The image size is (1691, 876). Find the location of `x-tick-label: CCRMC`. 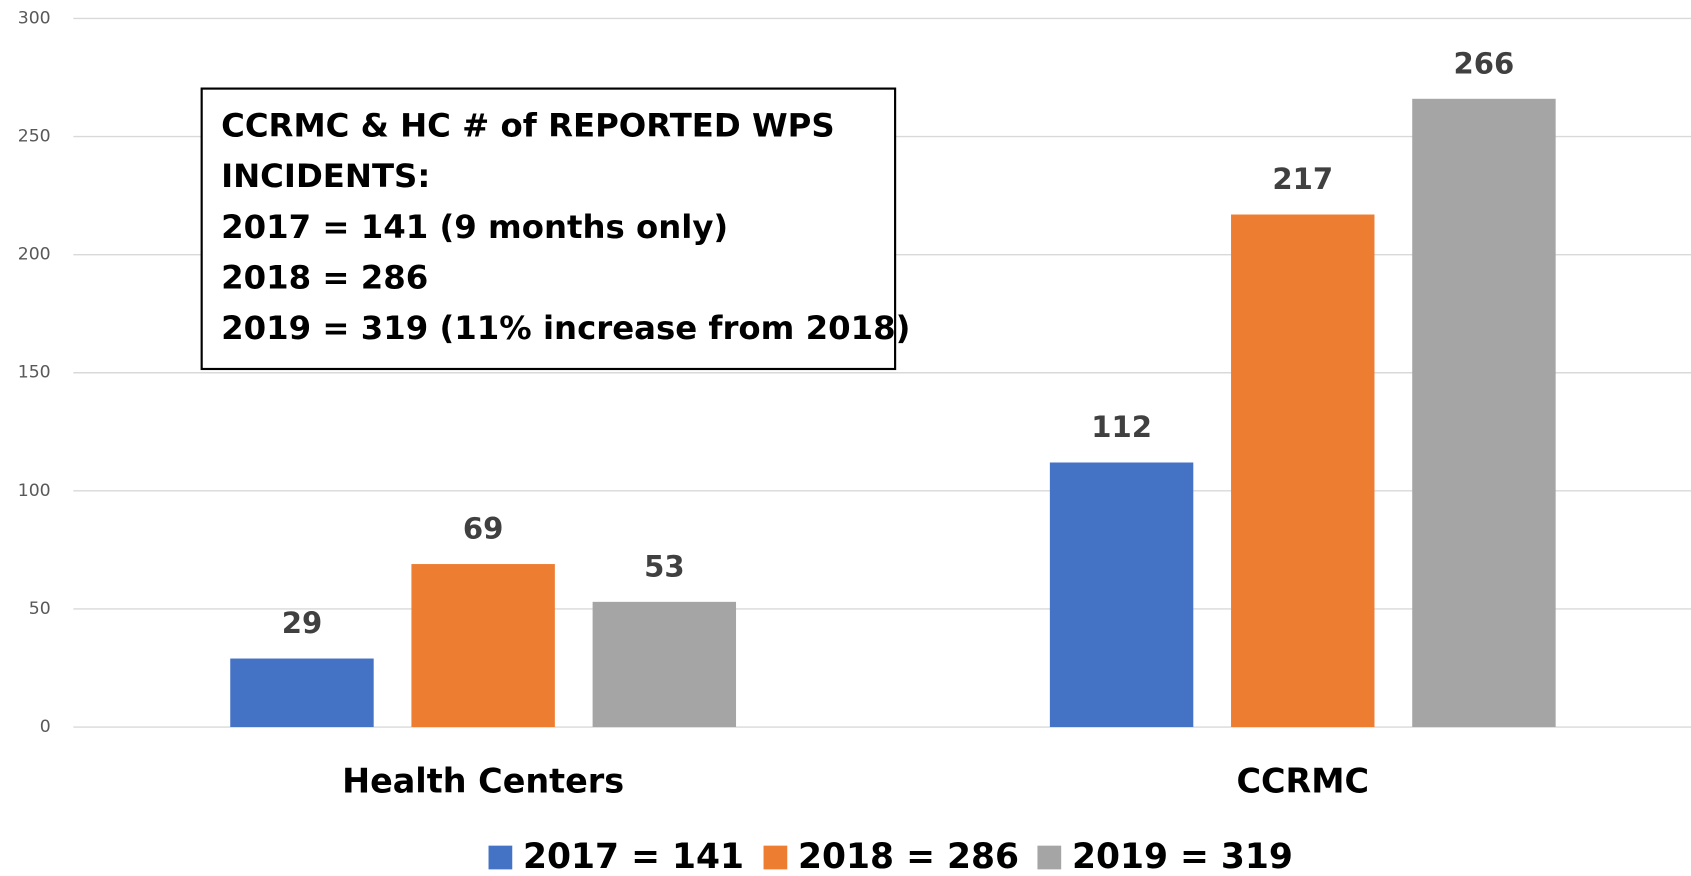

x-tick-label: CCRMC is located at coordinates (1302, 781).